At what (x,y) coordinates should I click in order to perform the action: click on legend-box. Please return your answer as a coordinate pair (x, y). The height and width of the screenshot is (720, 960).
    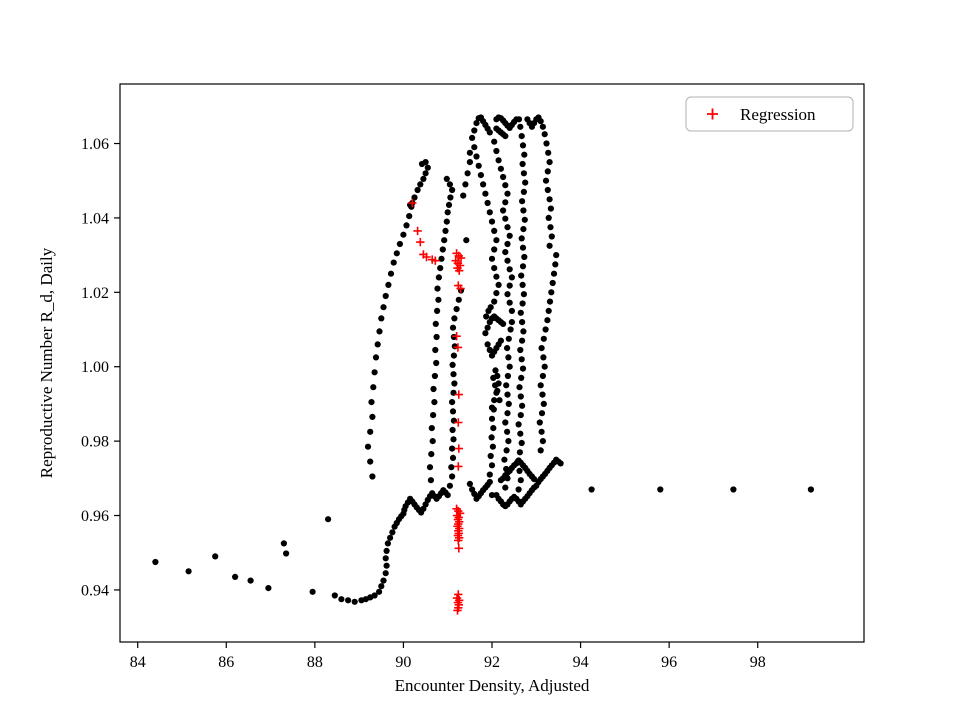
    Looking at the image, I should click on (769, 114).